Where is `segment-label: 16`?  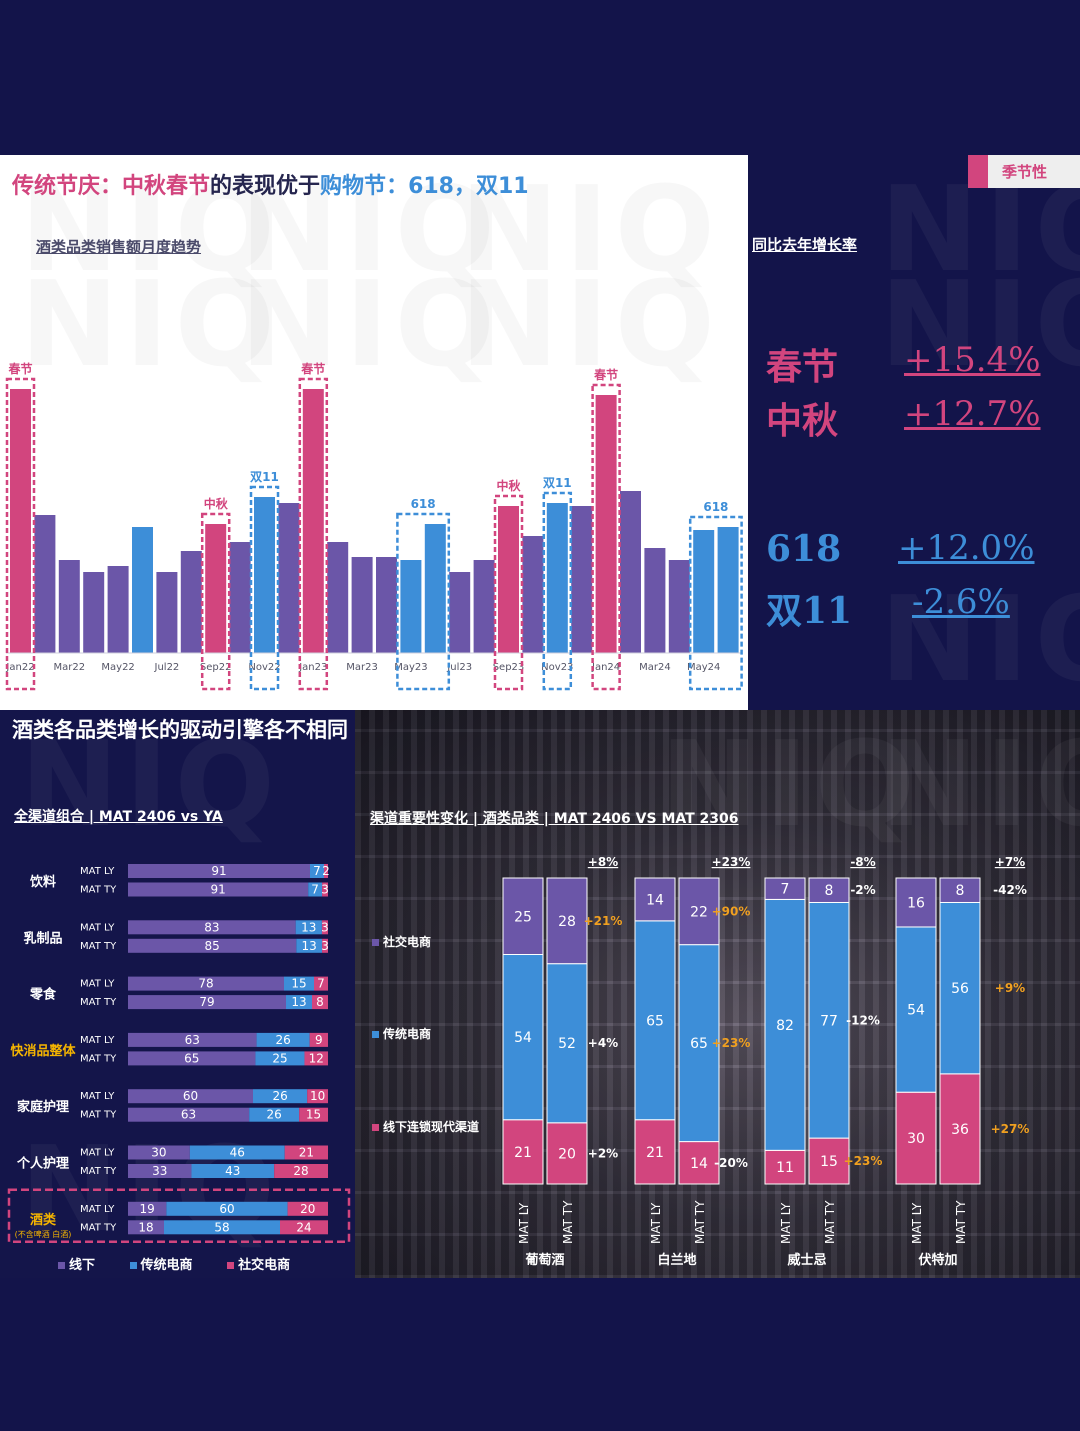
segment-label: 16 is located at coordinates (916, 903).